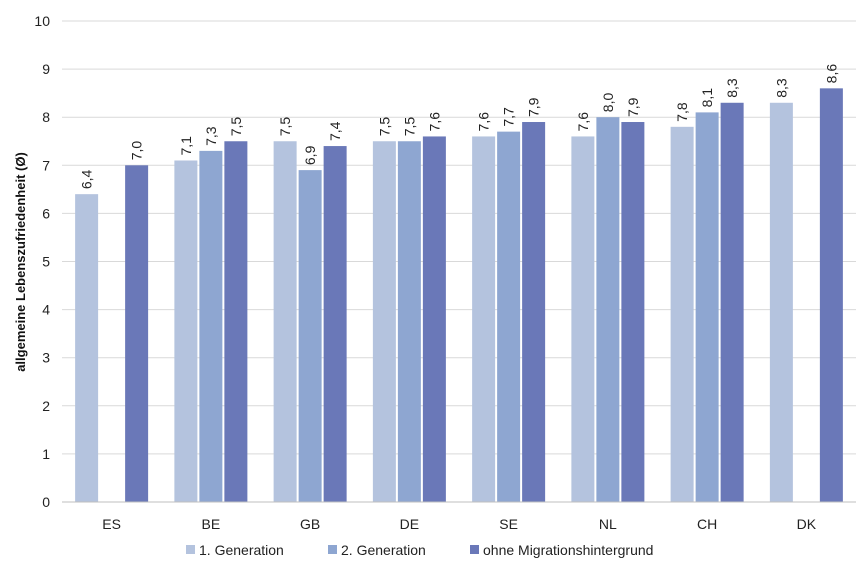  Describe the element at coordinates (46, 454) in the screenshot. I see `y-tick-label: 1` at that location.